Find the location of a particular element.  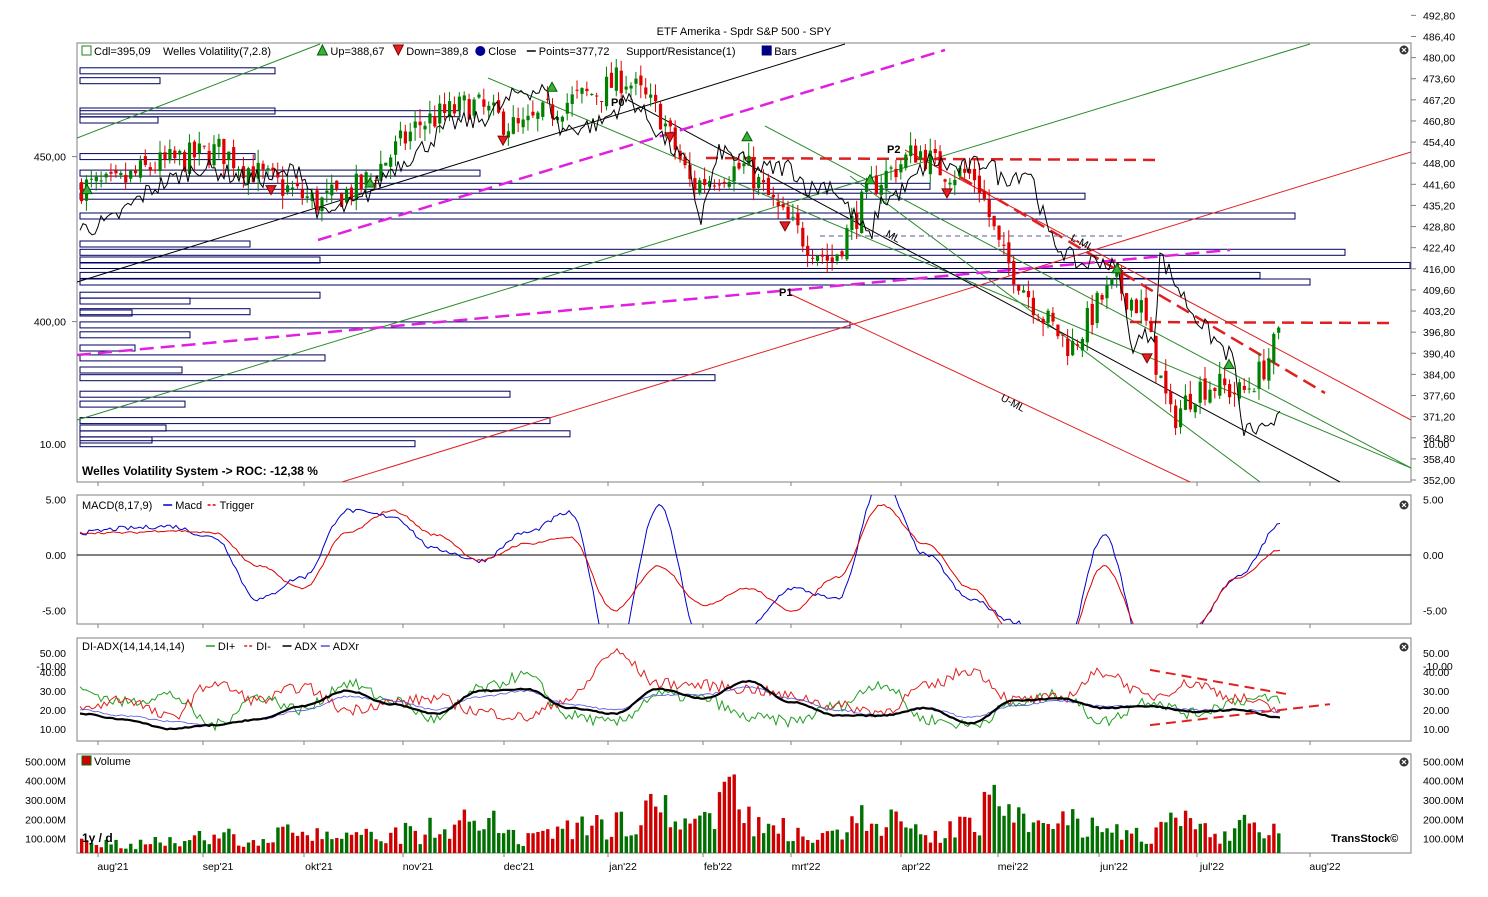

volume-legend-icon is located at coordinates (86, 760).